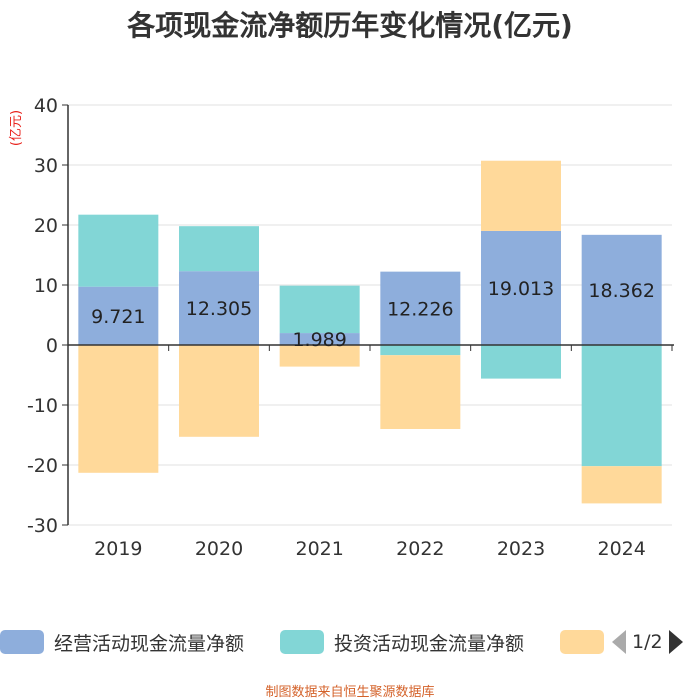 Image resolution: width=700 pixels, height=700 pixels. What do you see at coordinates (46, 166) in the screenshot?
I see `y-tick-label: 30` at bounding box center [46, 166].